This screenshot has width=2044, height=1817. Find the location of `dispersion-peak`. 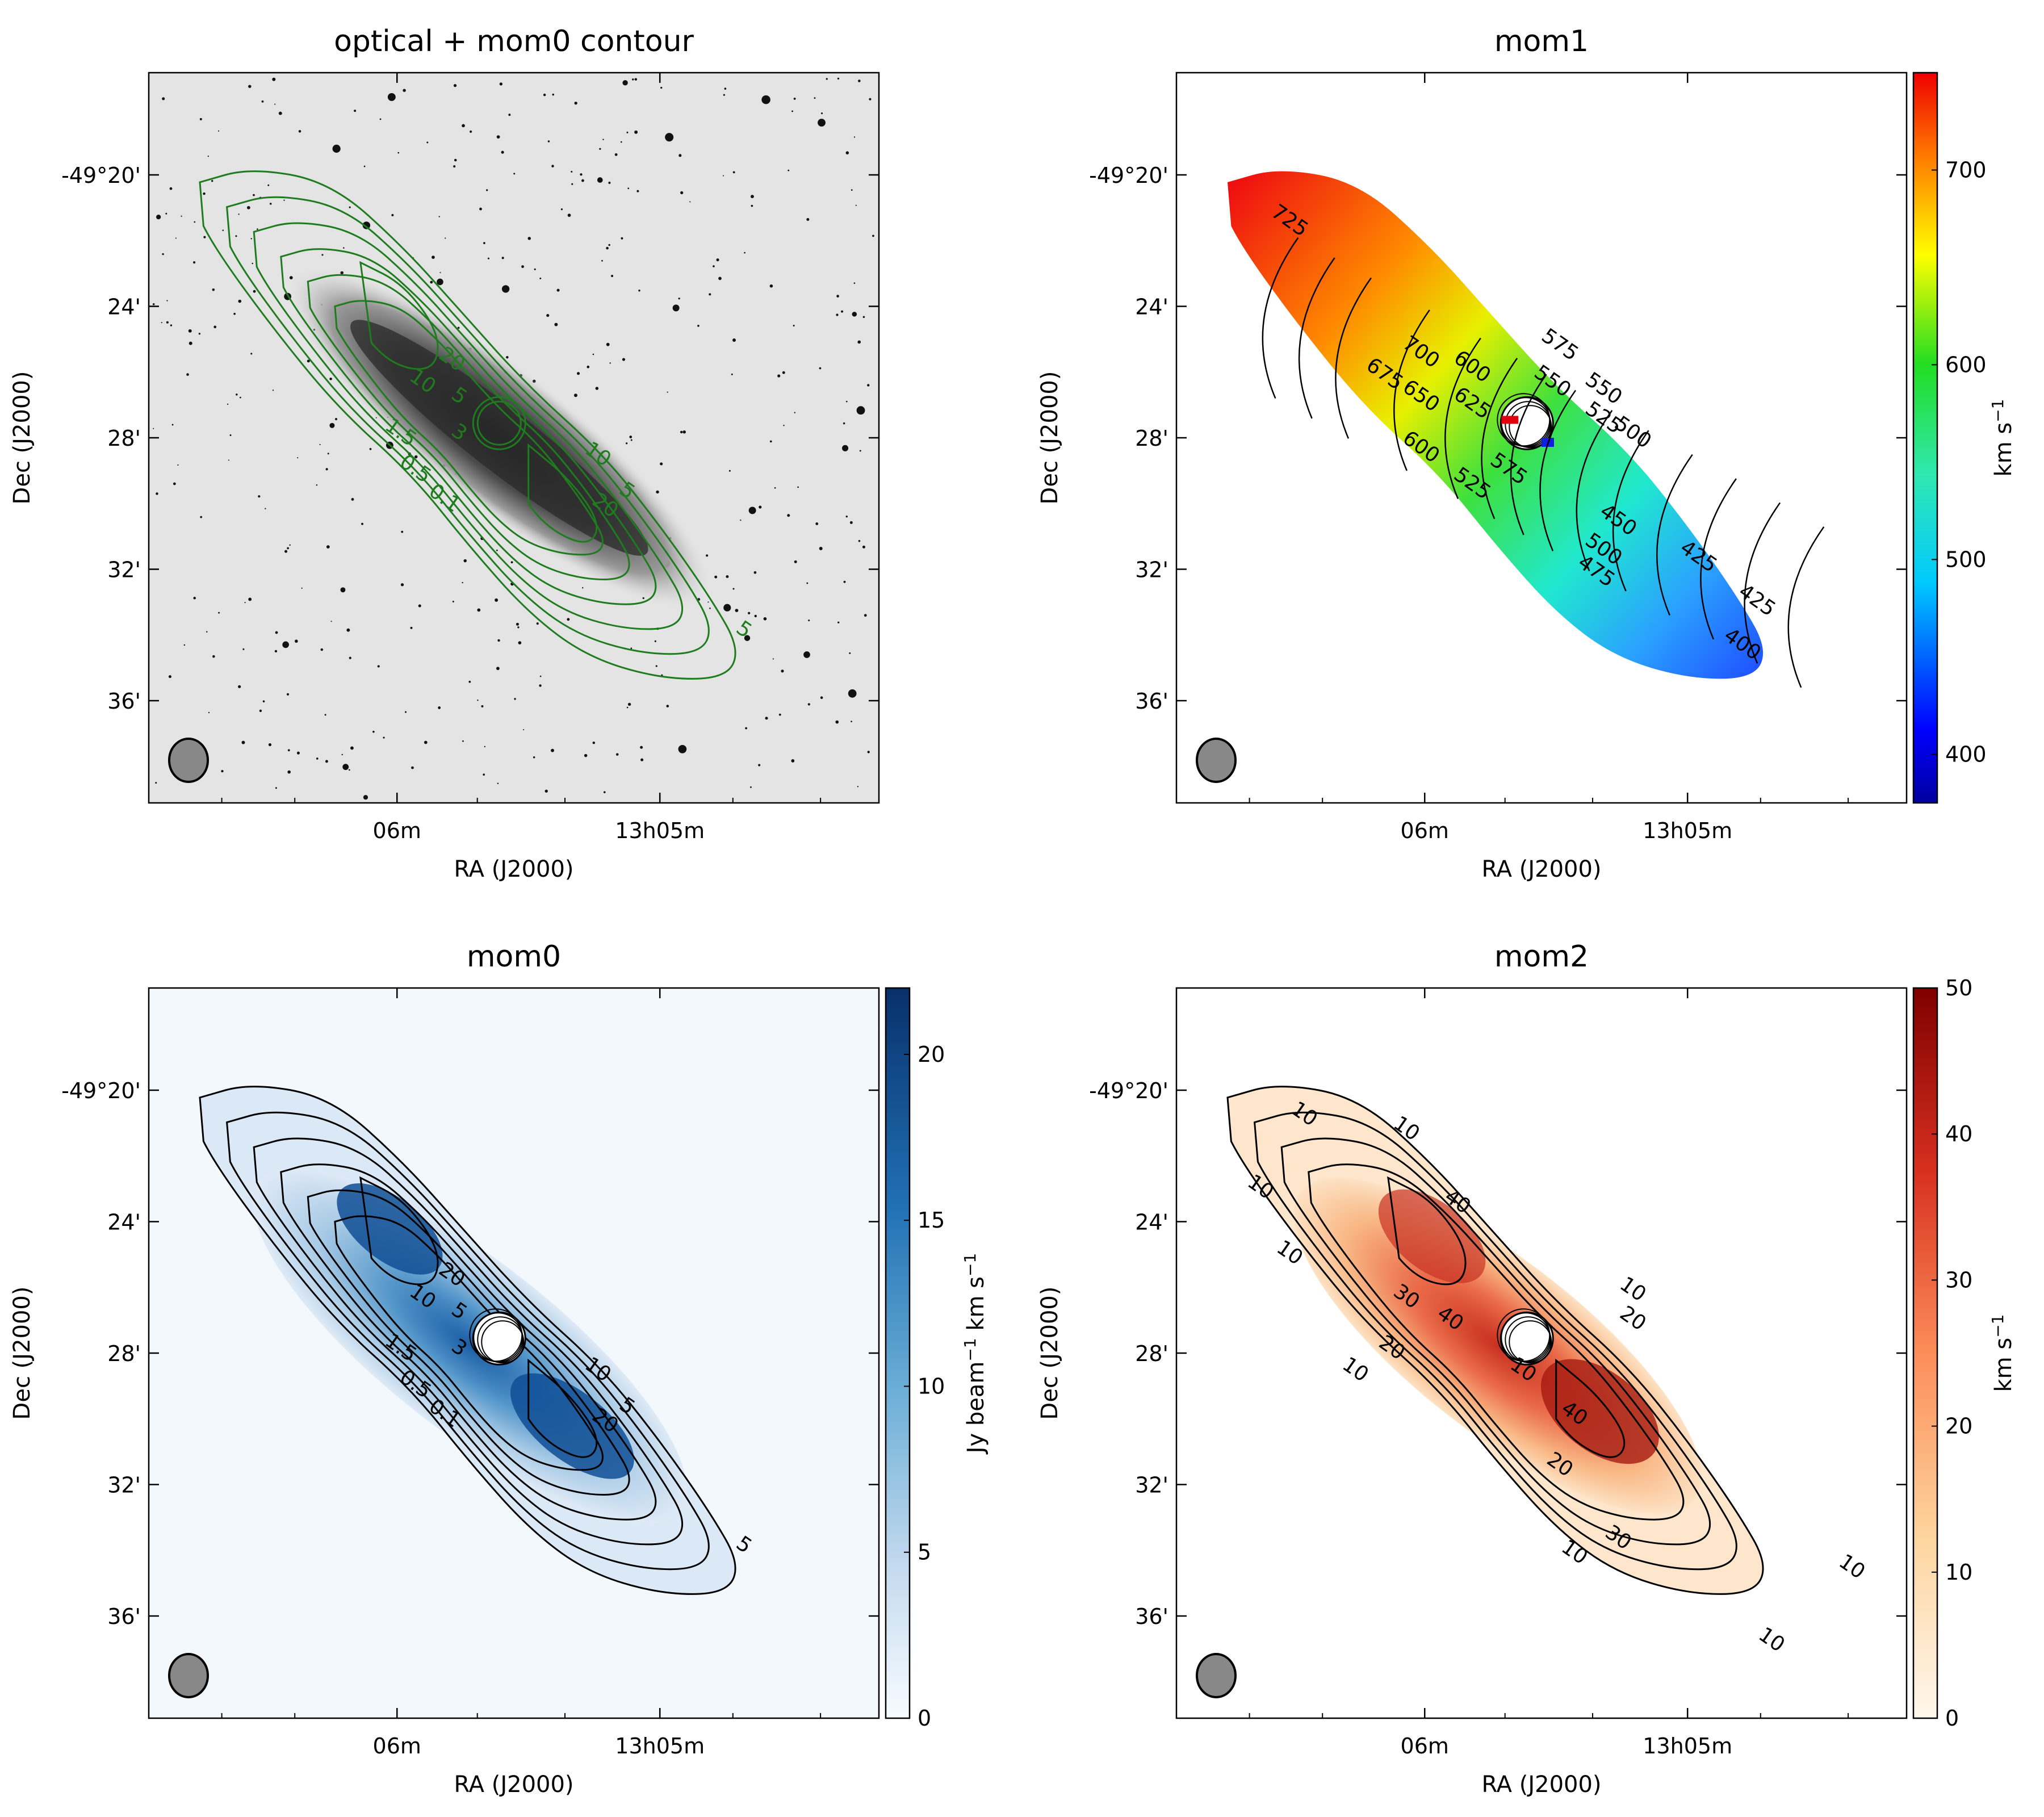

dispersion-peak is located at coordinates (1600, 1411).